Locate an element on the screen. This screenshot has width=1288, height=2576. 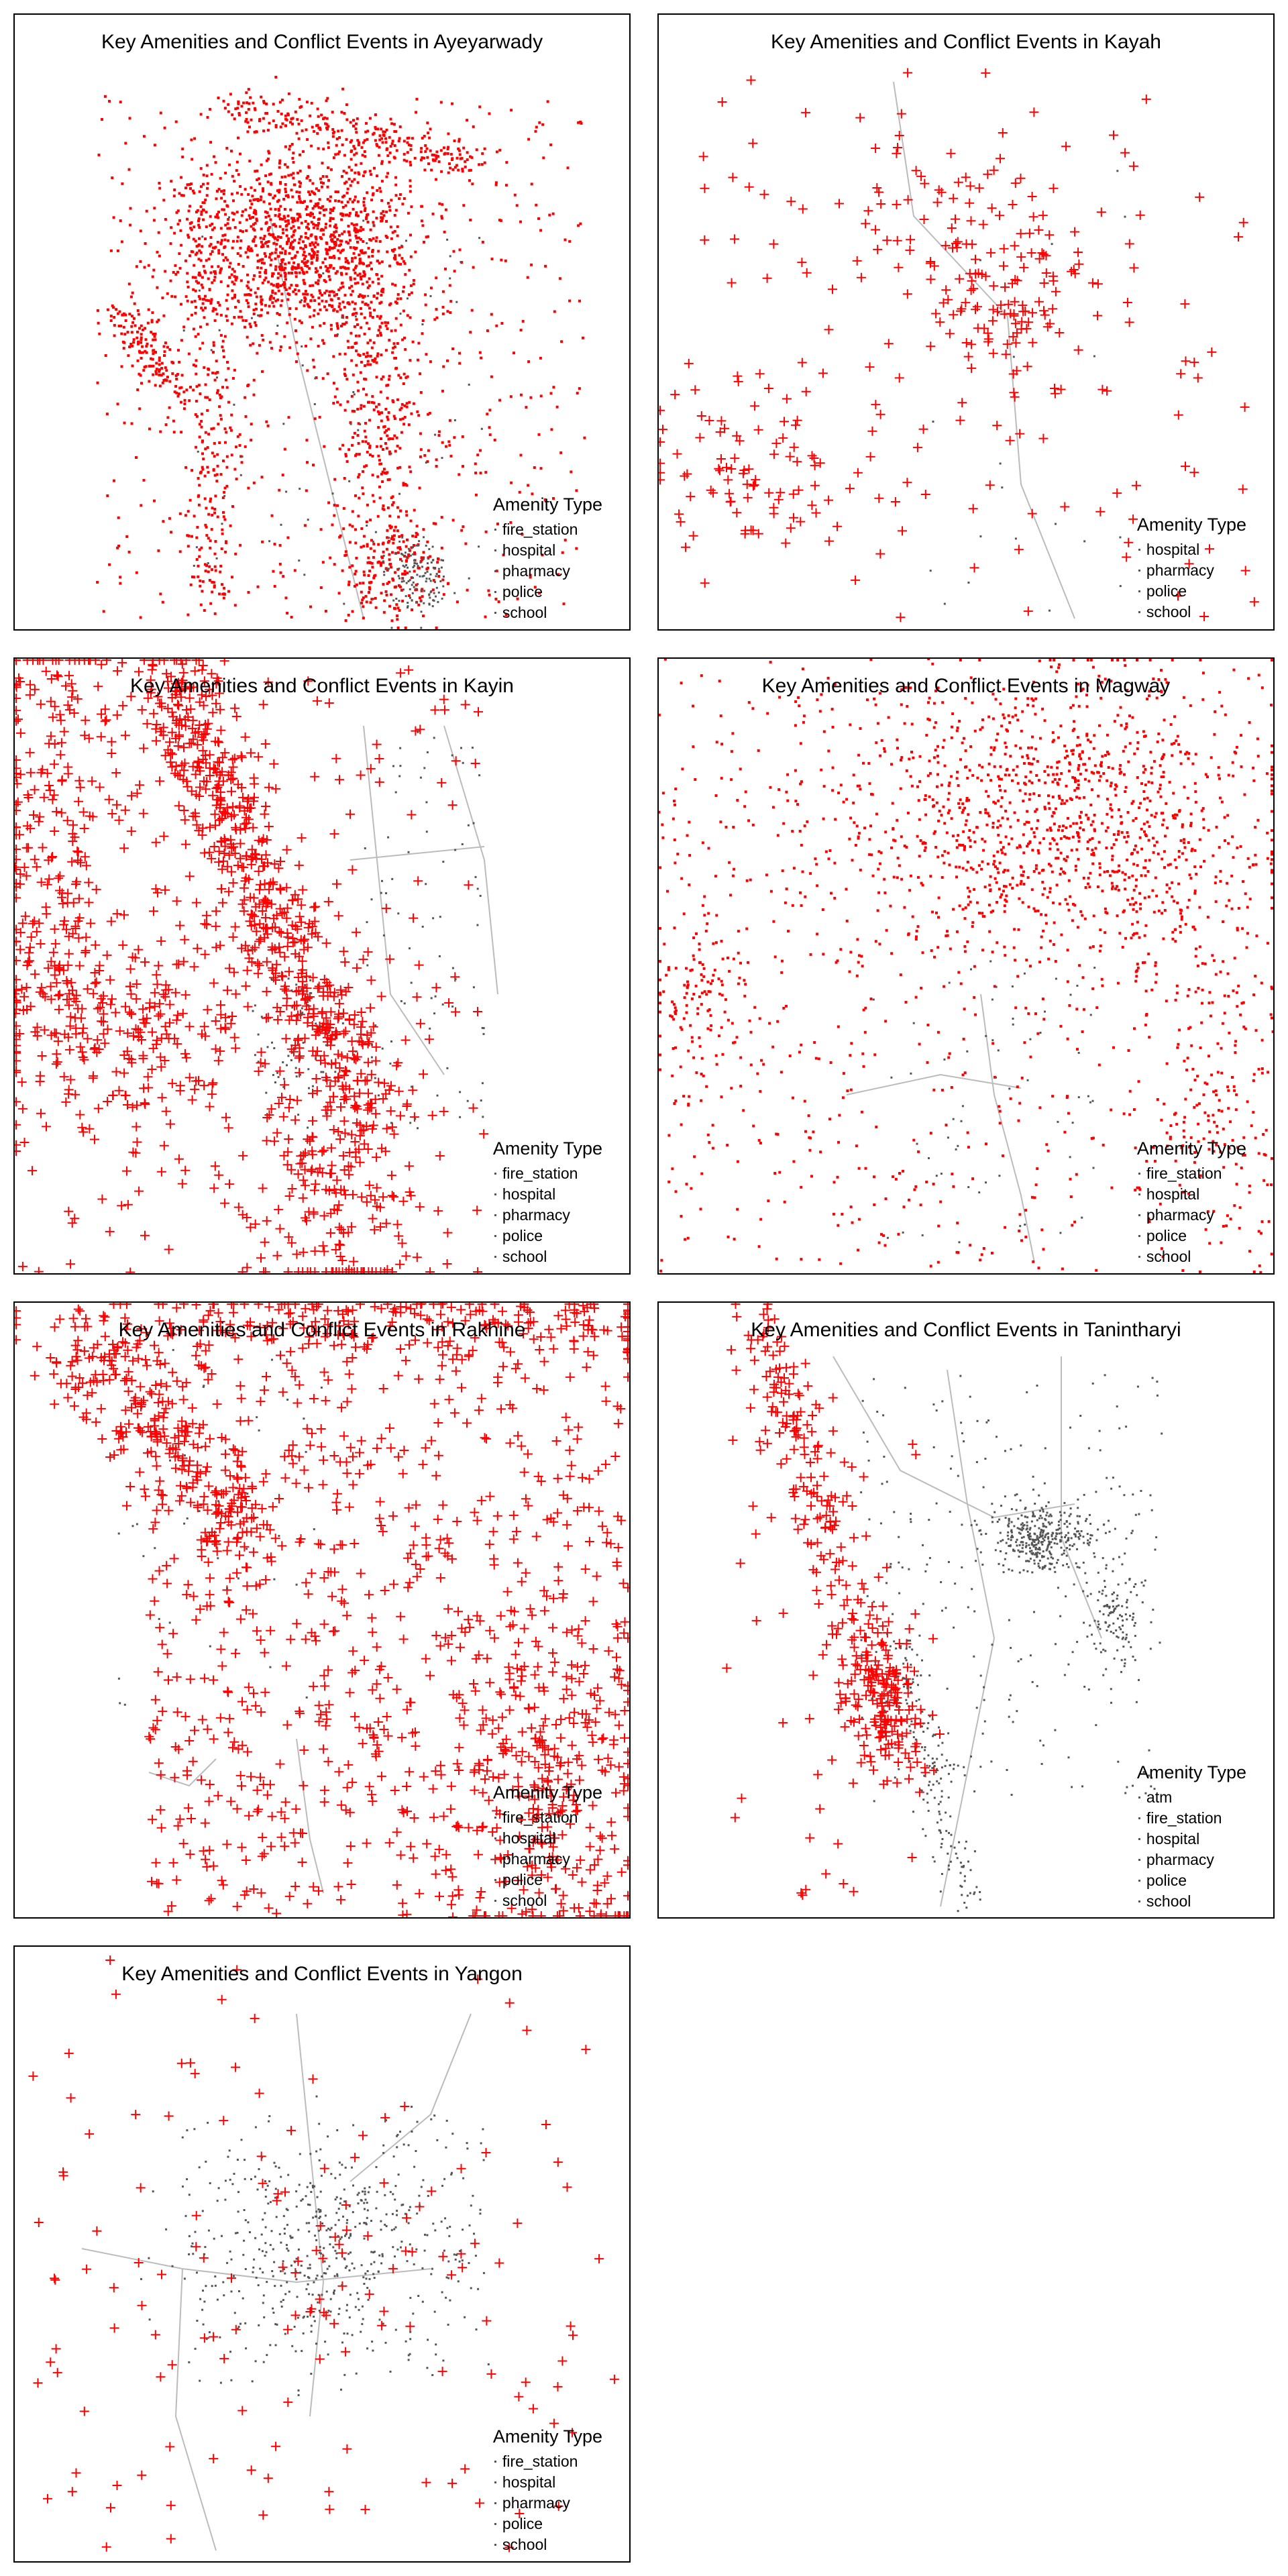
legend-title: Amenity Type is located at coordinates (547, 504).